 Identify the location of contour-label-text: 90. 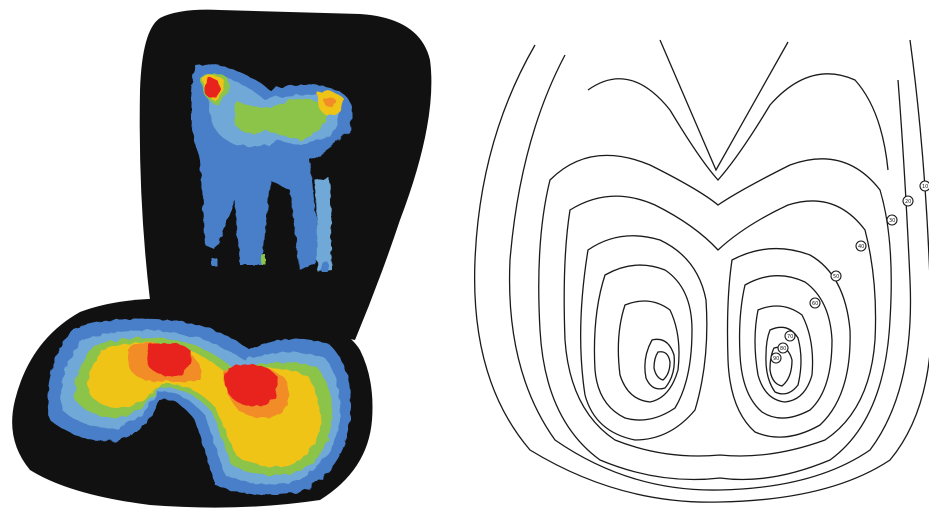
(776, 359).